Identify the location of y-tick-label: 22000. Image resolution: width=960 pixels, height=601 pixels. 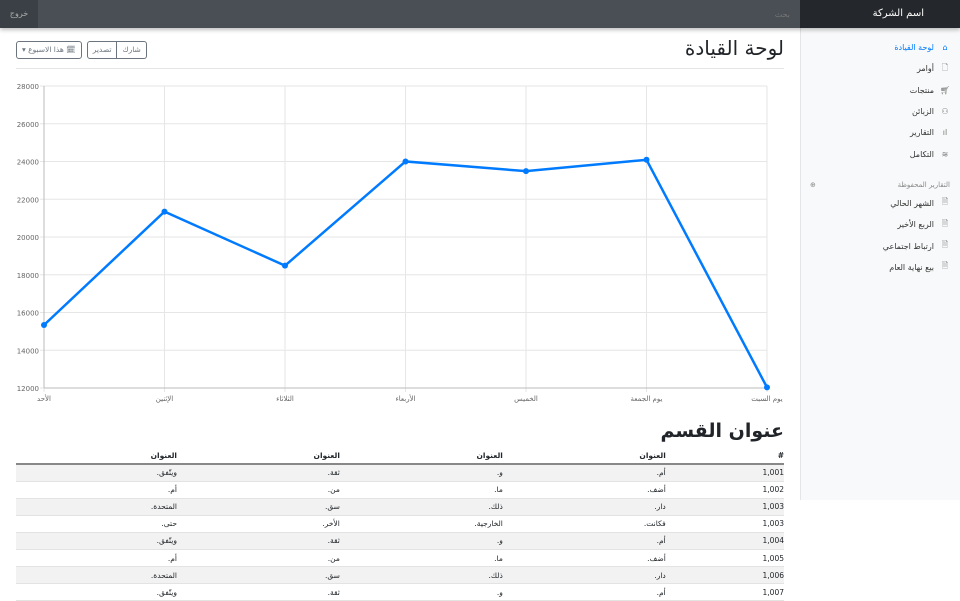
(28, 200).